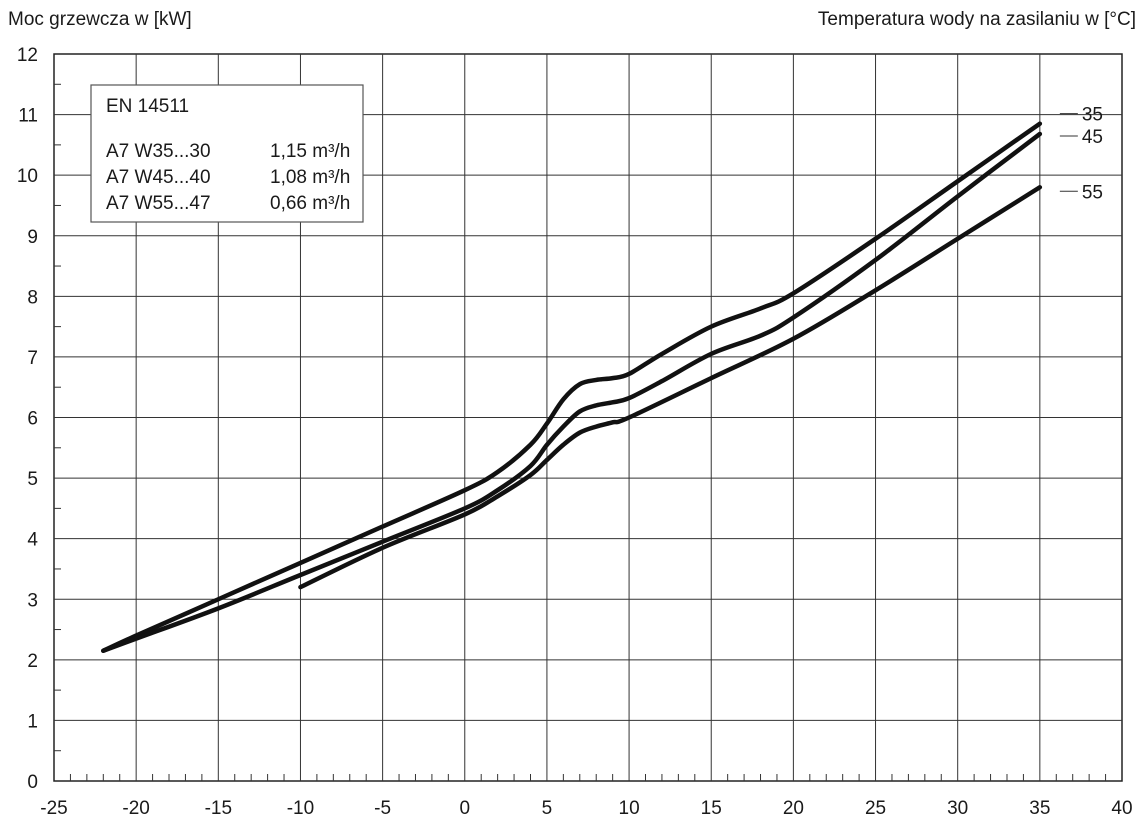 The image size is (1143, 825). I want to click on x-tick-label: -25, so click(53, 808).